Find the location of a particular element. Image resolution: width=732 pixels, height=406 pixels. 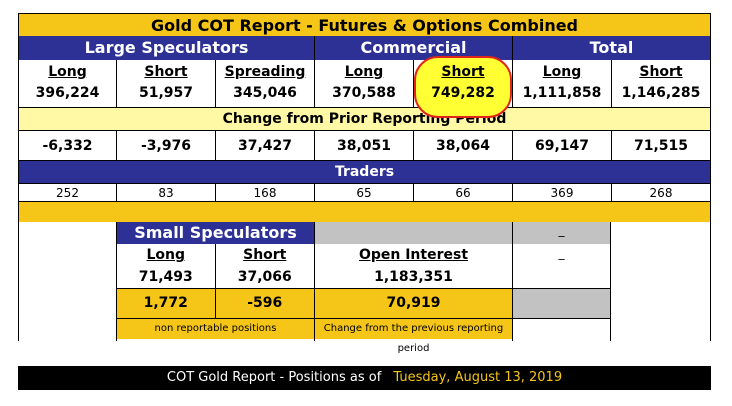

position-value-highlighted: 749,282 is located at coordinates (463, 94).